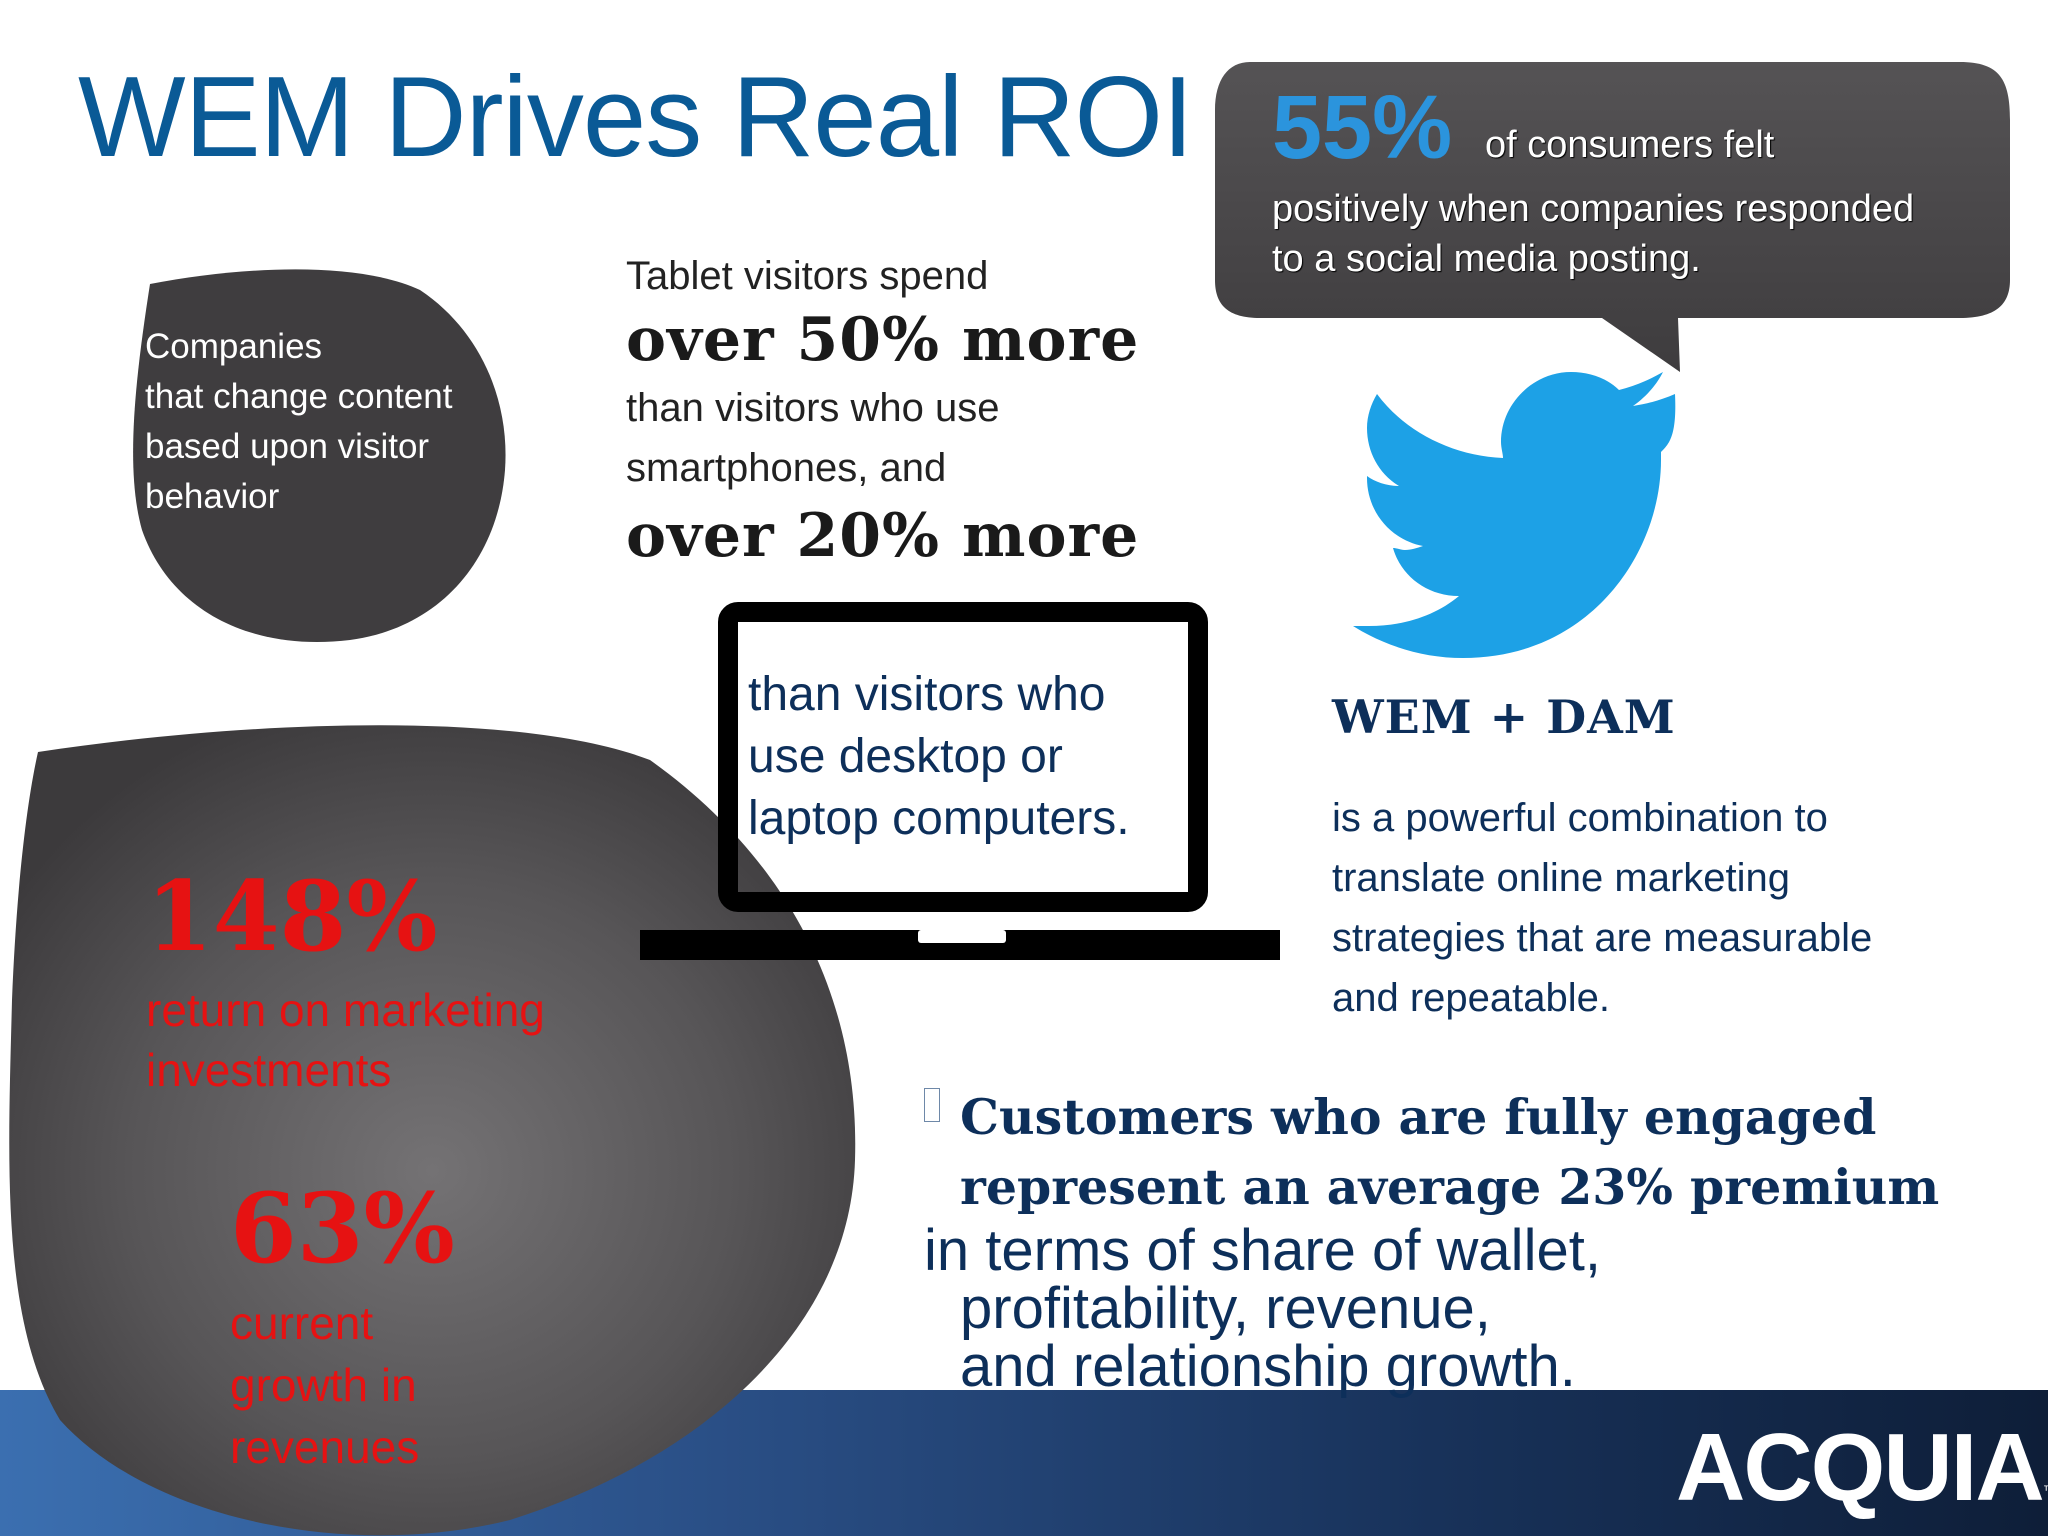 This screenshot has width=2048, height=1536. What do you see at coordinates (807, 276) in the screenshot?
I see `tablet-intro: Tablet visitors spend` at bounding box center [807, 276].